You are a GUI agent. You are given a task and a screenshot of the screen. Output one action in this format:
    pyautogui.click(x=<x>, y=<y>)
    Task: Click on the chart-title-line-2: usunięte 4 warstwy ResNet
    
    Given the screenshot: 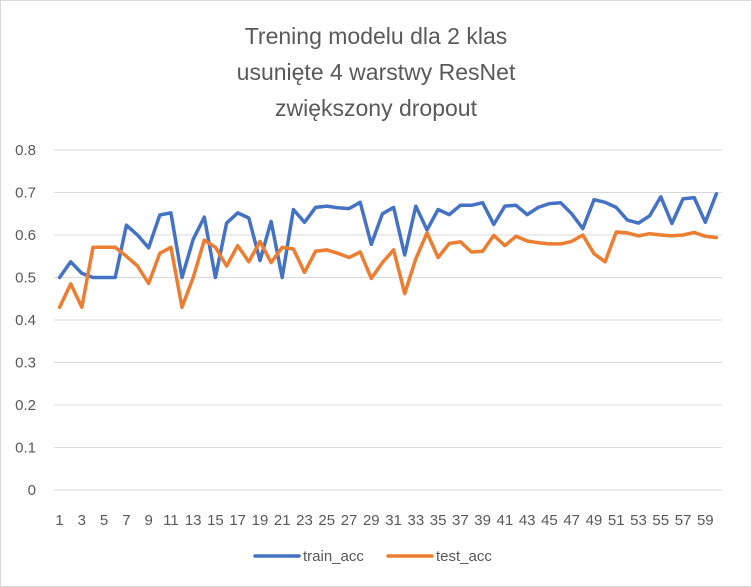 What is the action you would take?
    pyautogui.click(x=376, y=72)
    